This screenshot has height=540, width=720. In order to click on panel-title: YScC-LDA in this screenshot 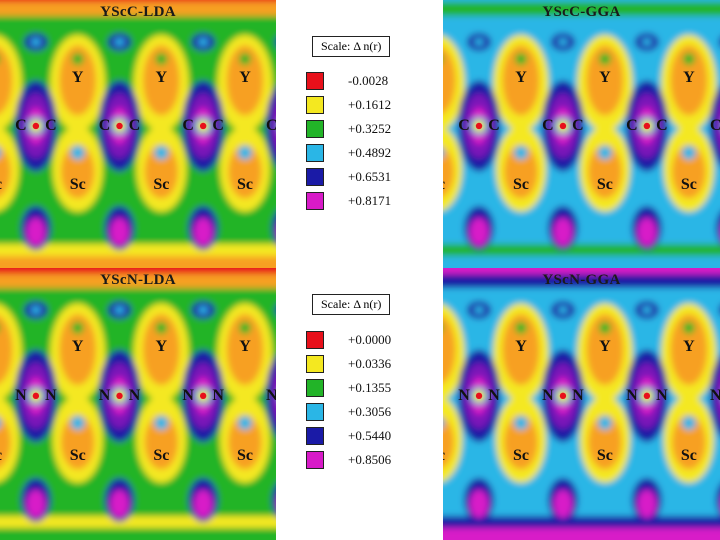, I will do `click(138, 12)`.